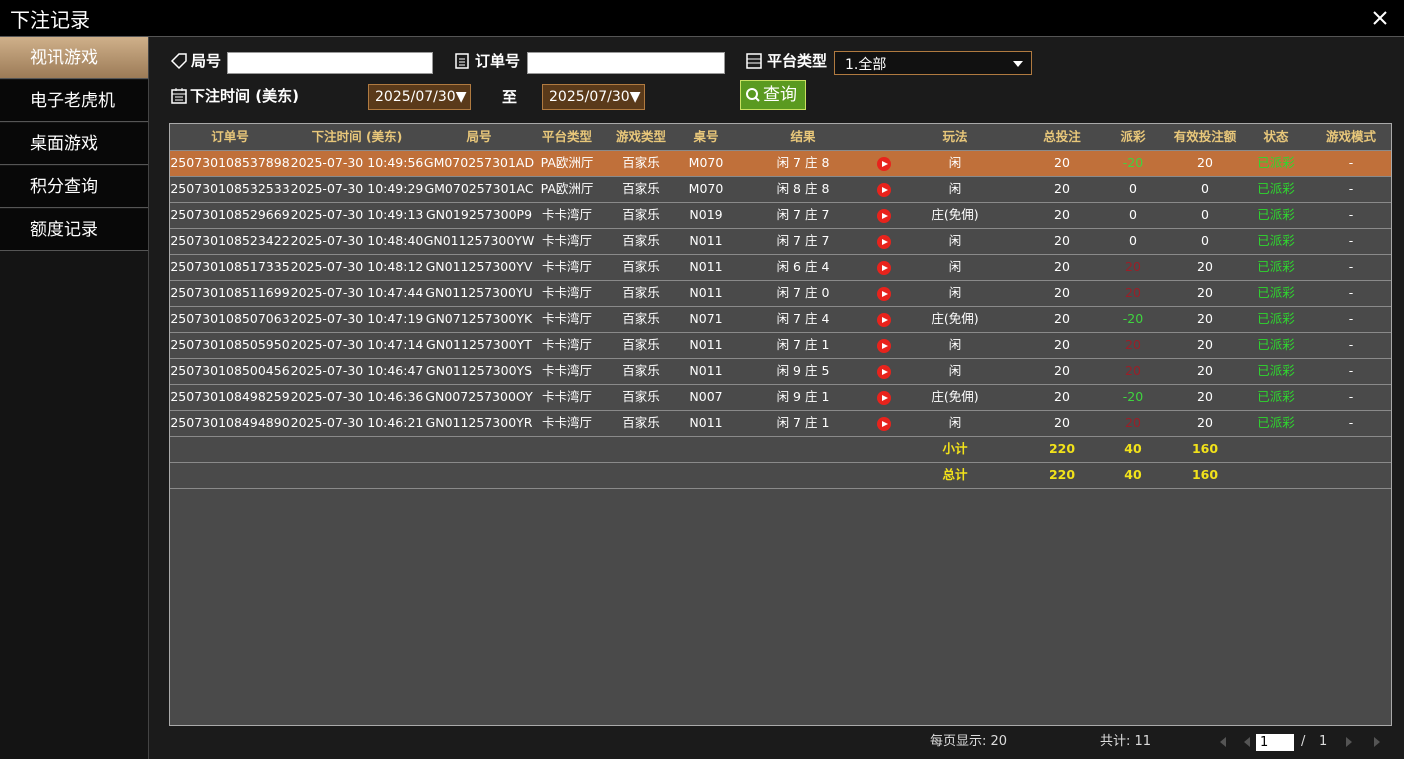 The image size is (1404, 759). What do you see at coordinates (1133, 396) in the screenshot?
I see `table-cell: -20` at bounding box center [1133, 396].